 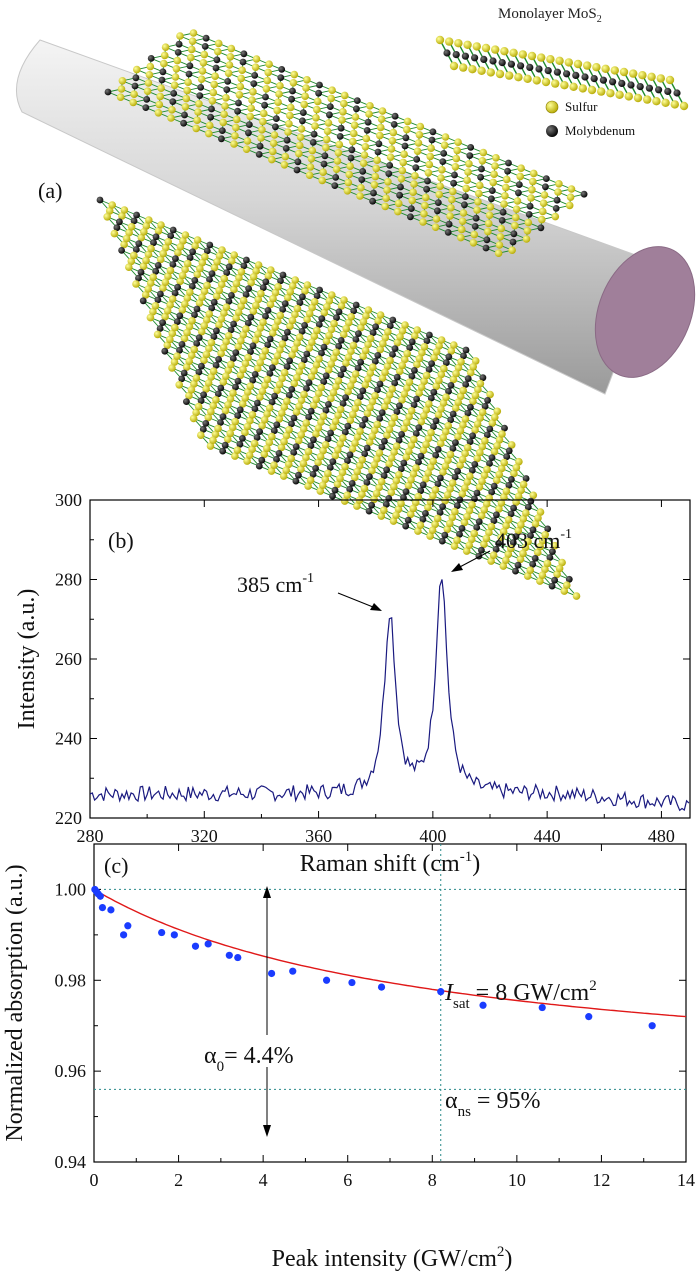 I want to click on sulfur-legend-label: Sulfur, so click(x=581, y=106).